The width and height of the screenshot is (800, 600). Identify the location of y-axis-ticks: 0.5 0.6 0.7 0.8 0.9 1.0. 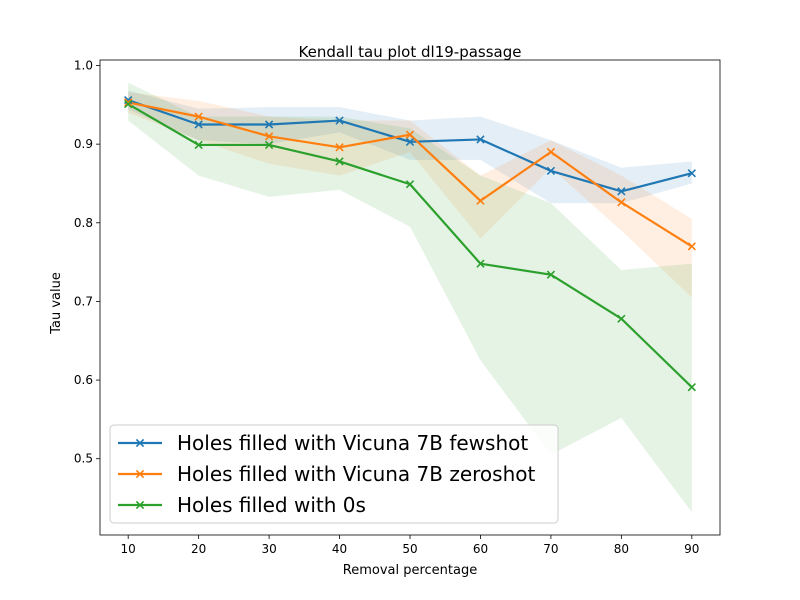
(87, 262).